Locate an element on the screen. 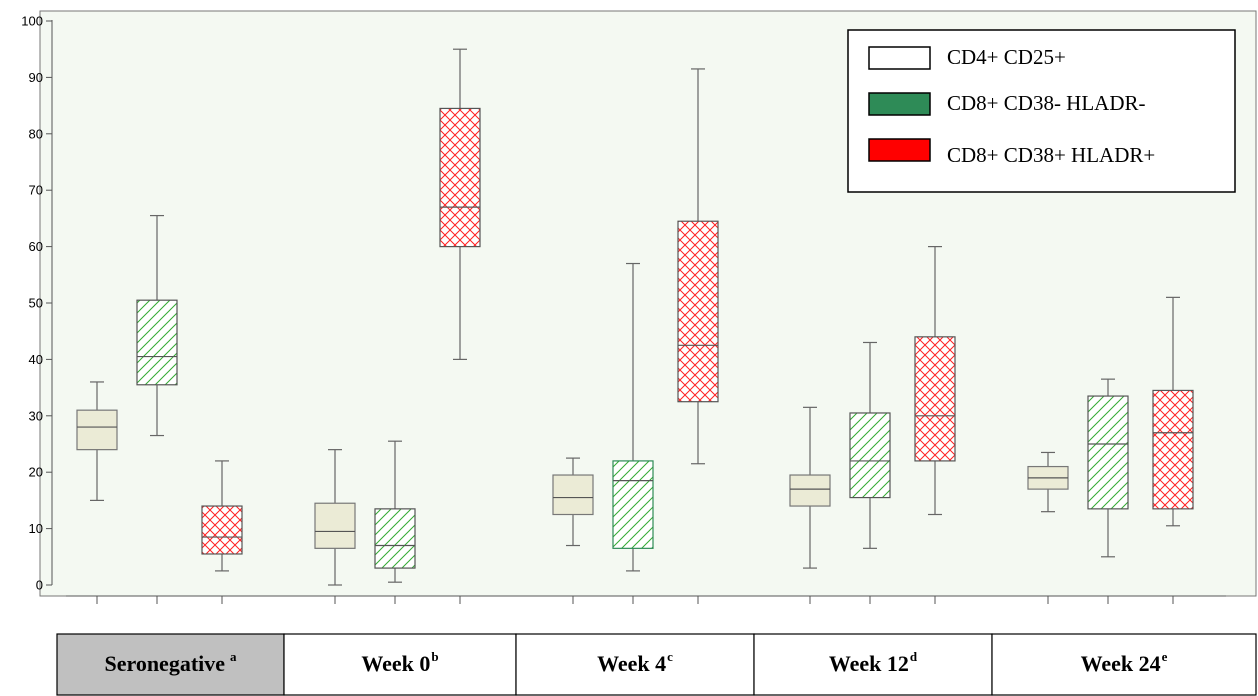  group-label-superscript: d is located at coordinates (914, 656).